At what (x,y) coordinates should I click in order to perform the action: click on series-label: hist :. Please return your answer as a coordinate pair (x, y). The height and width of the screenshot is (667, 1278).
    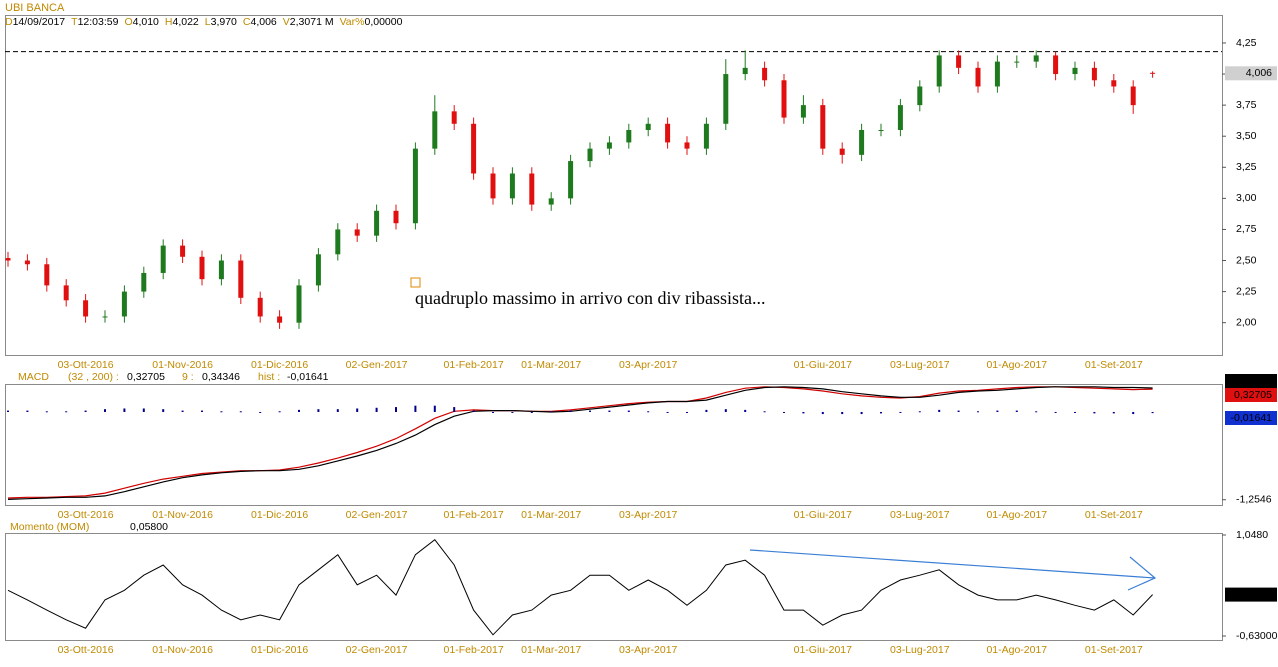
    Looking at the image, I should click on (269, 377).